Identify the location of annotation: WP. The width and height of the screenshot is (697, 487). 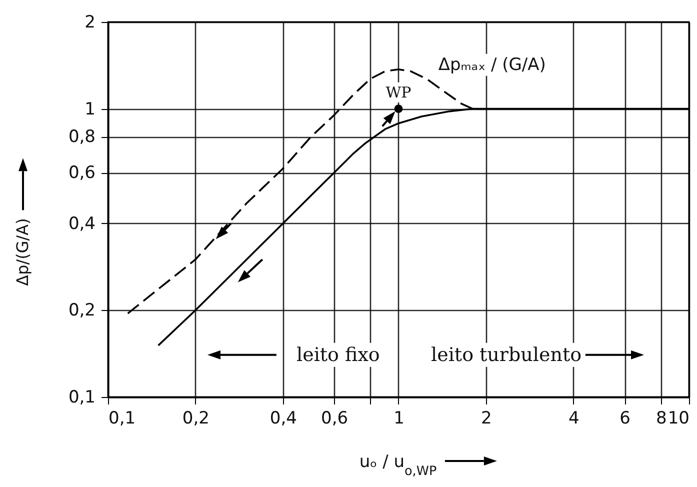
(399, 92).